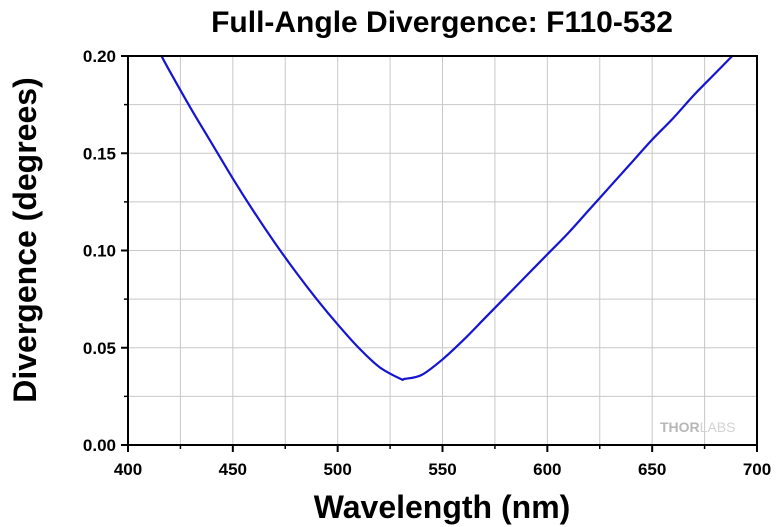 Image resolution: width=780 pixels, height=527 pixels. I want to click on x-axis-label: Wavelength (nm), so click(442, 507).